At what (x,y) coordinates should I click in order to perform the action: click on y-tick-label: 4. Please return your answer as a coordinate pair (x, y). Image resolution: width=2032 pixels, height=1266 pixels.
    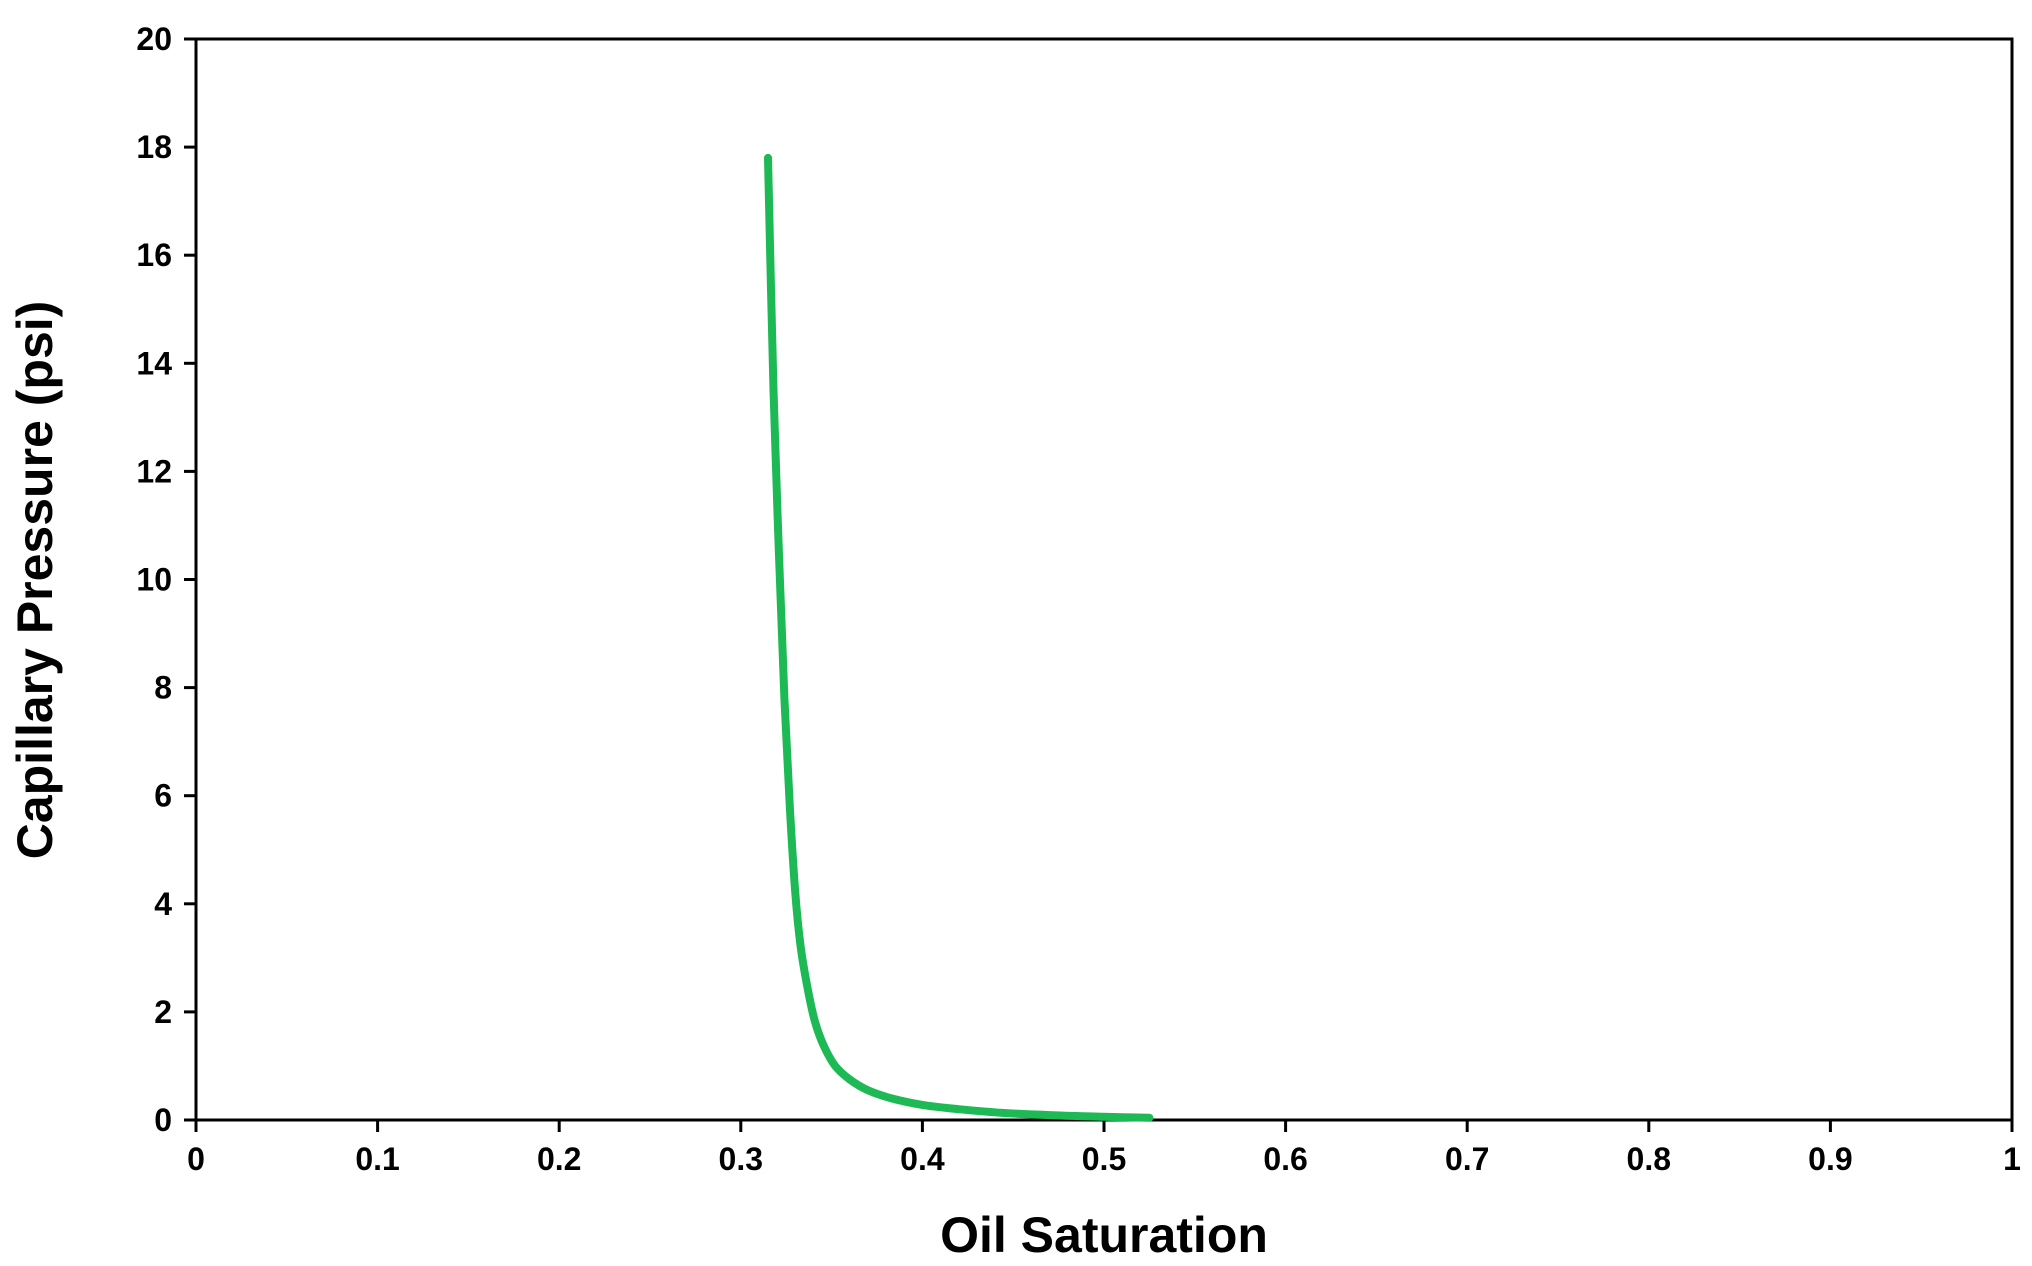
    Looking at the image, I should click on (163, 904).